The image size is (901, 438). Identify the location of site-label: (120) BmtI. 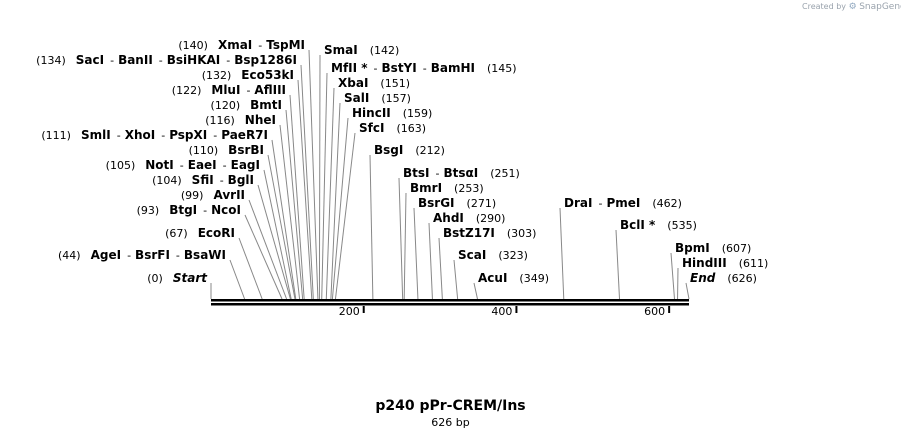
(246, 105).